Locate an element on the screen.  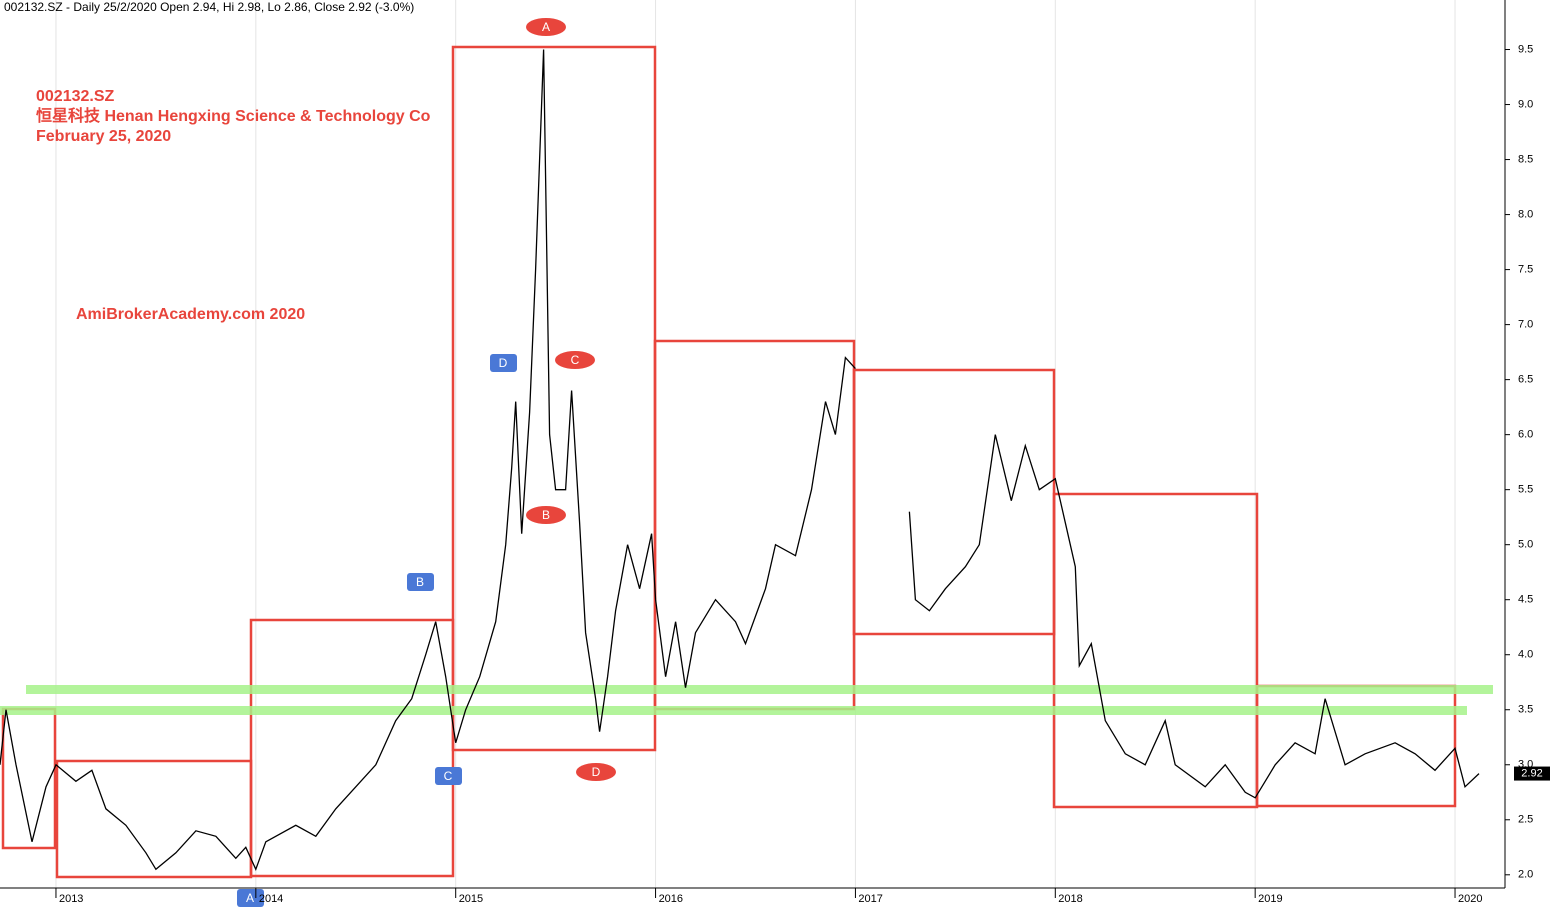
range-box is located at coordinates (1155, 650).